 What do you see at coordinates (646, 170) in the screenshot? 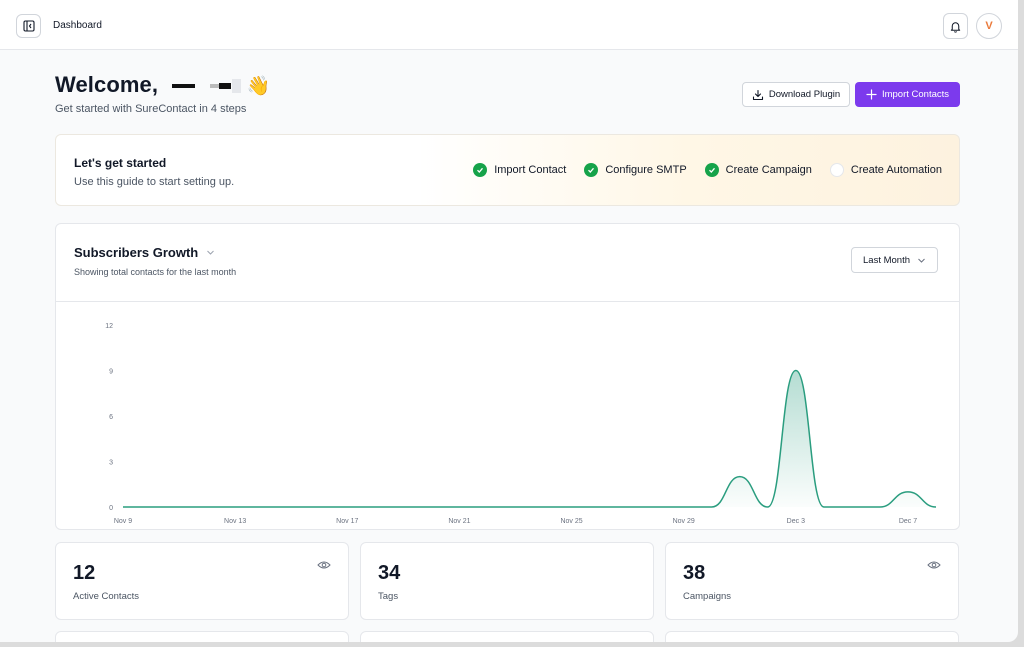
I see `step-label: Configure SMTP` at bounding box center [646, 170].